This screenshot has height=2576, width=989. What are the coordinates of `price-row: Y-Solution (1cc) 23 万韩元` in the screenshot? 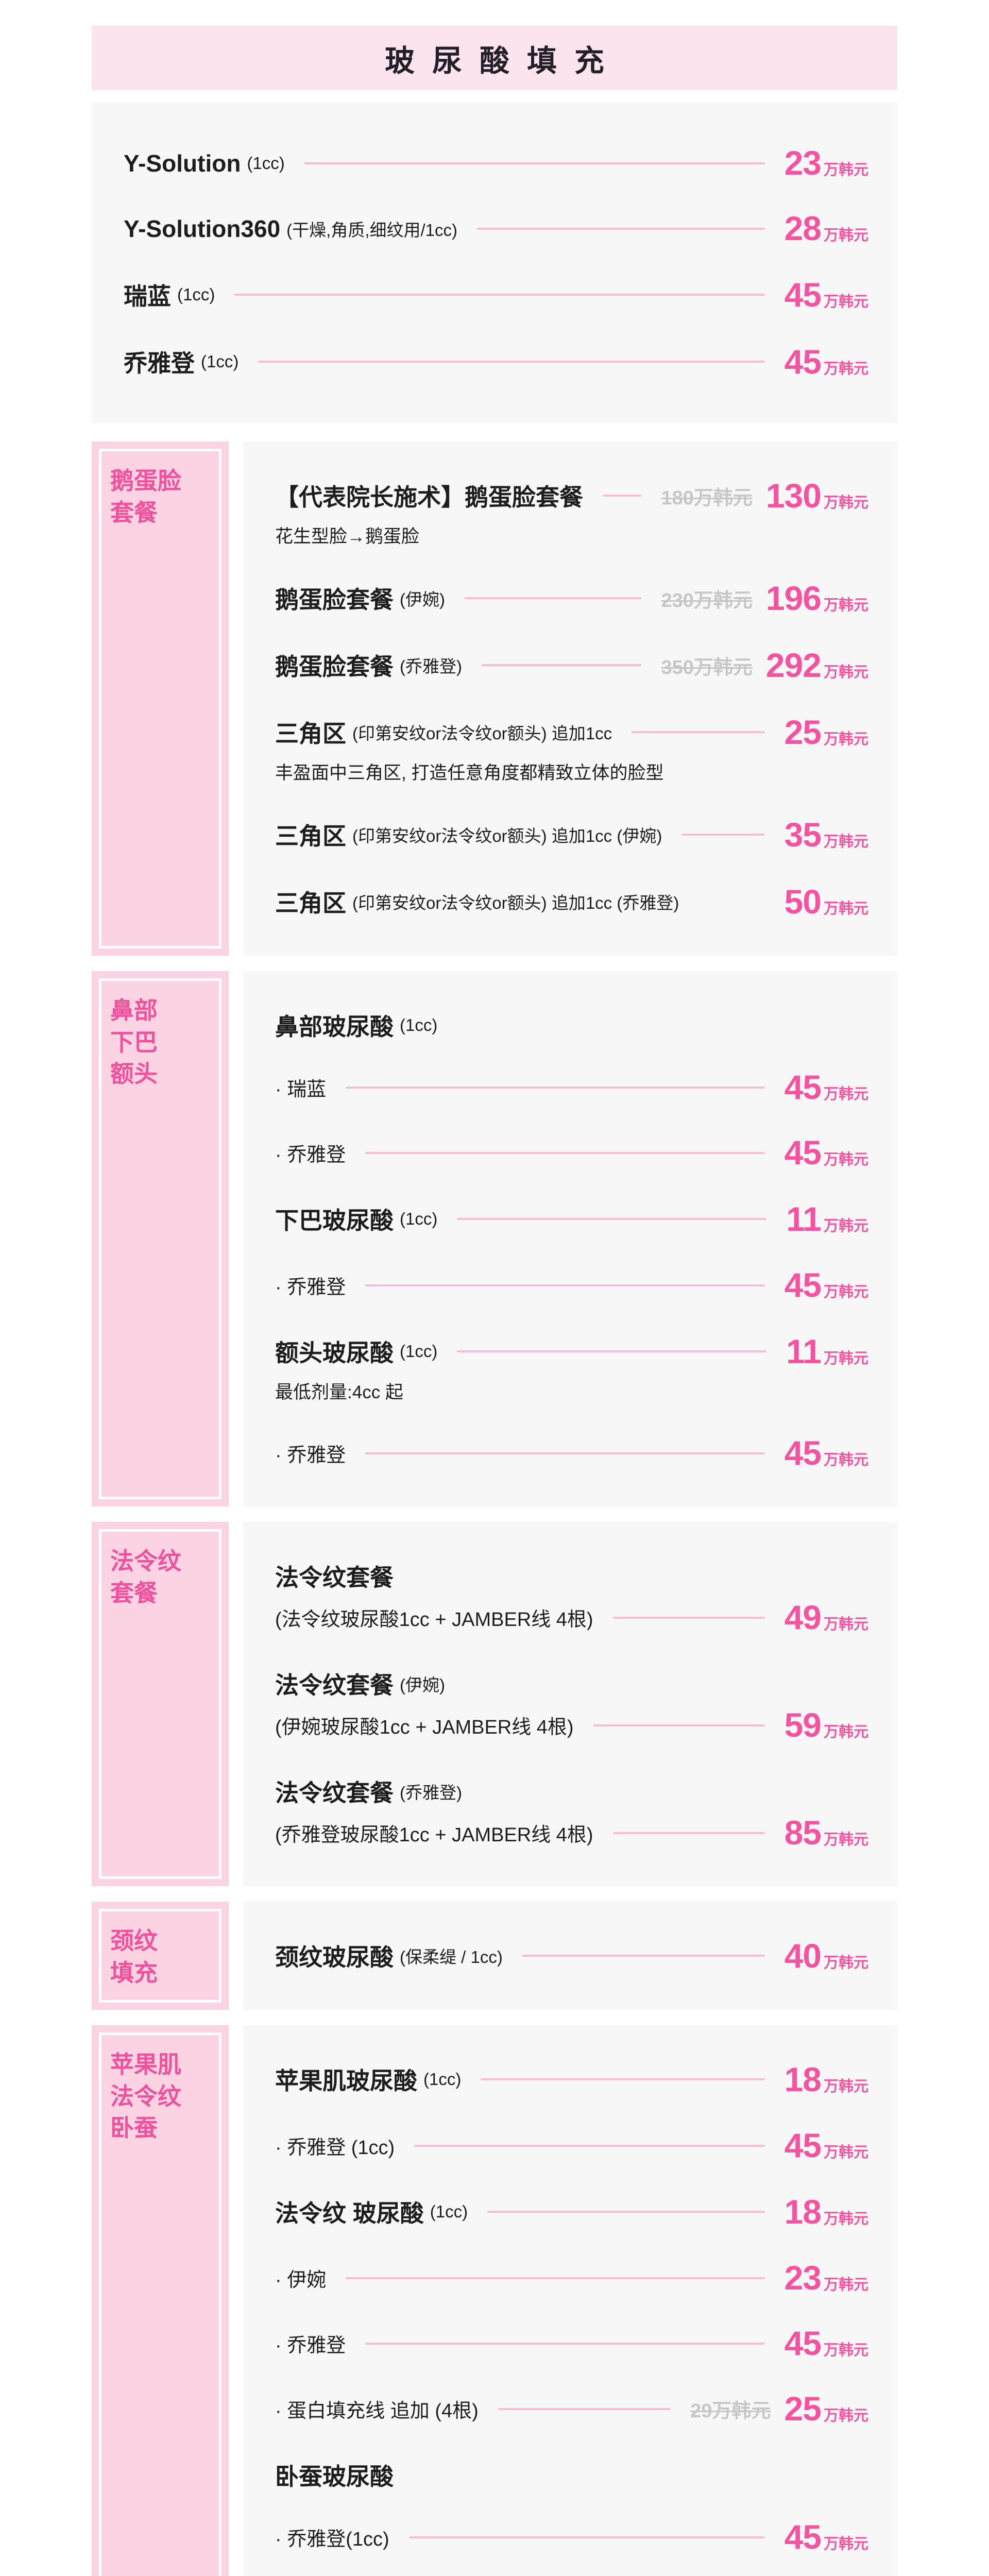 It's located at (496, 163).